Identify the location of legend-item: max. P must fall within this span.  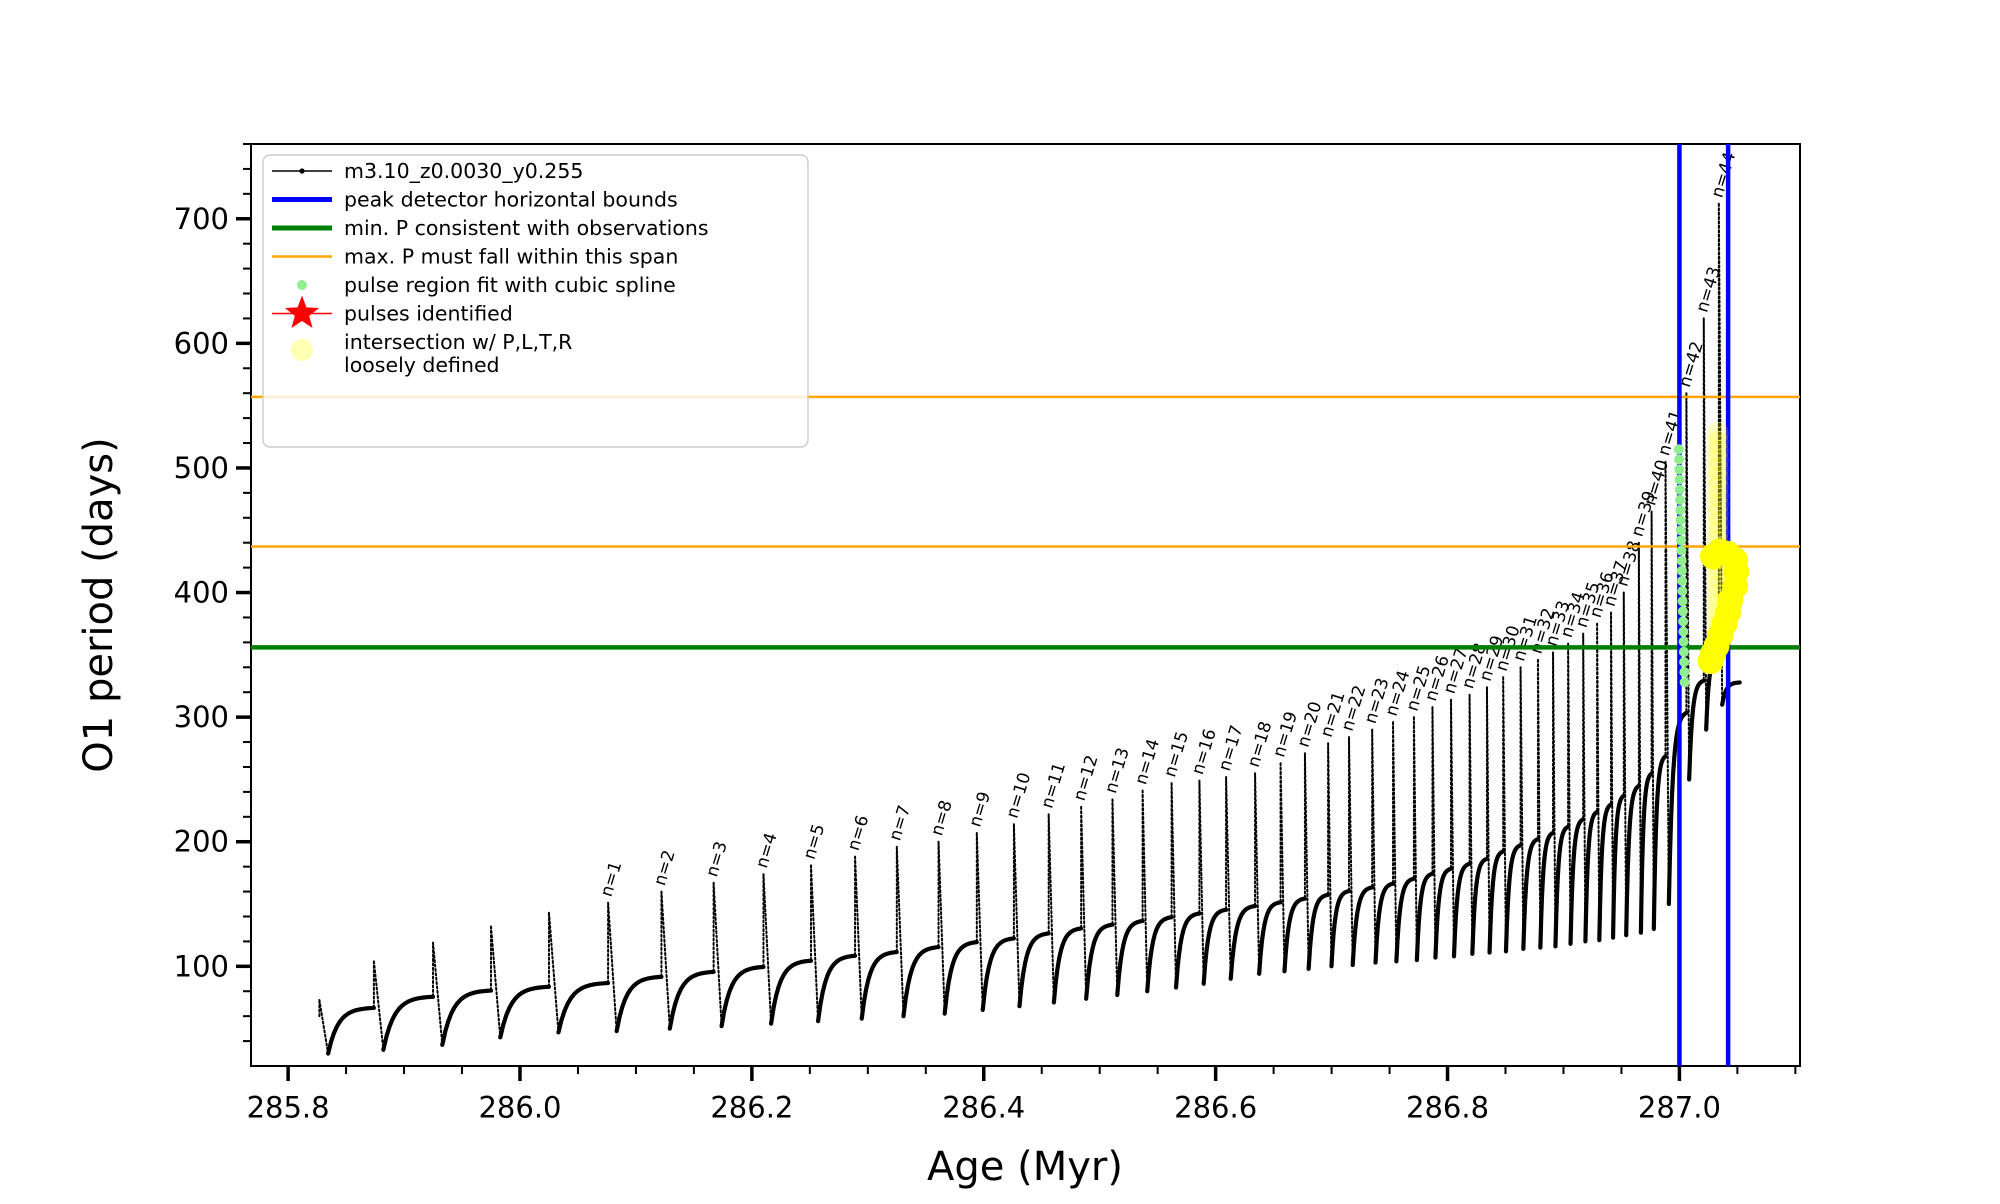
(475, 257).